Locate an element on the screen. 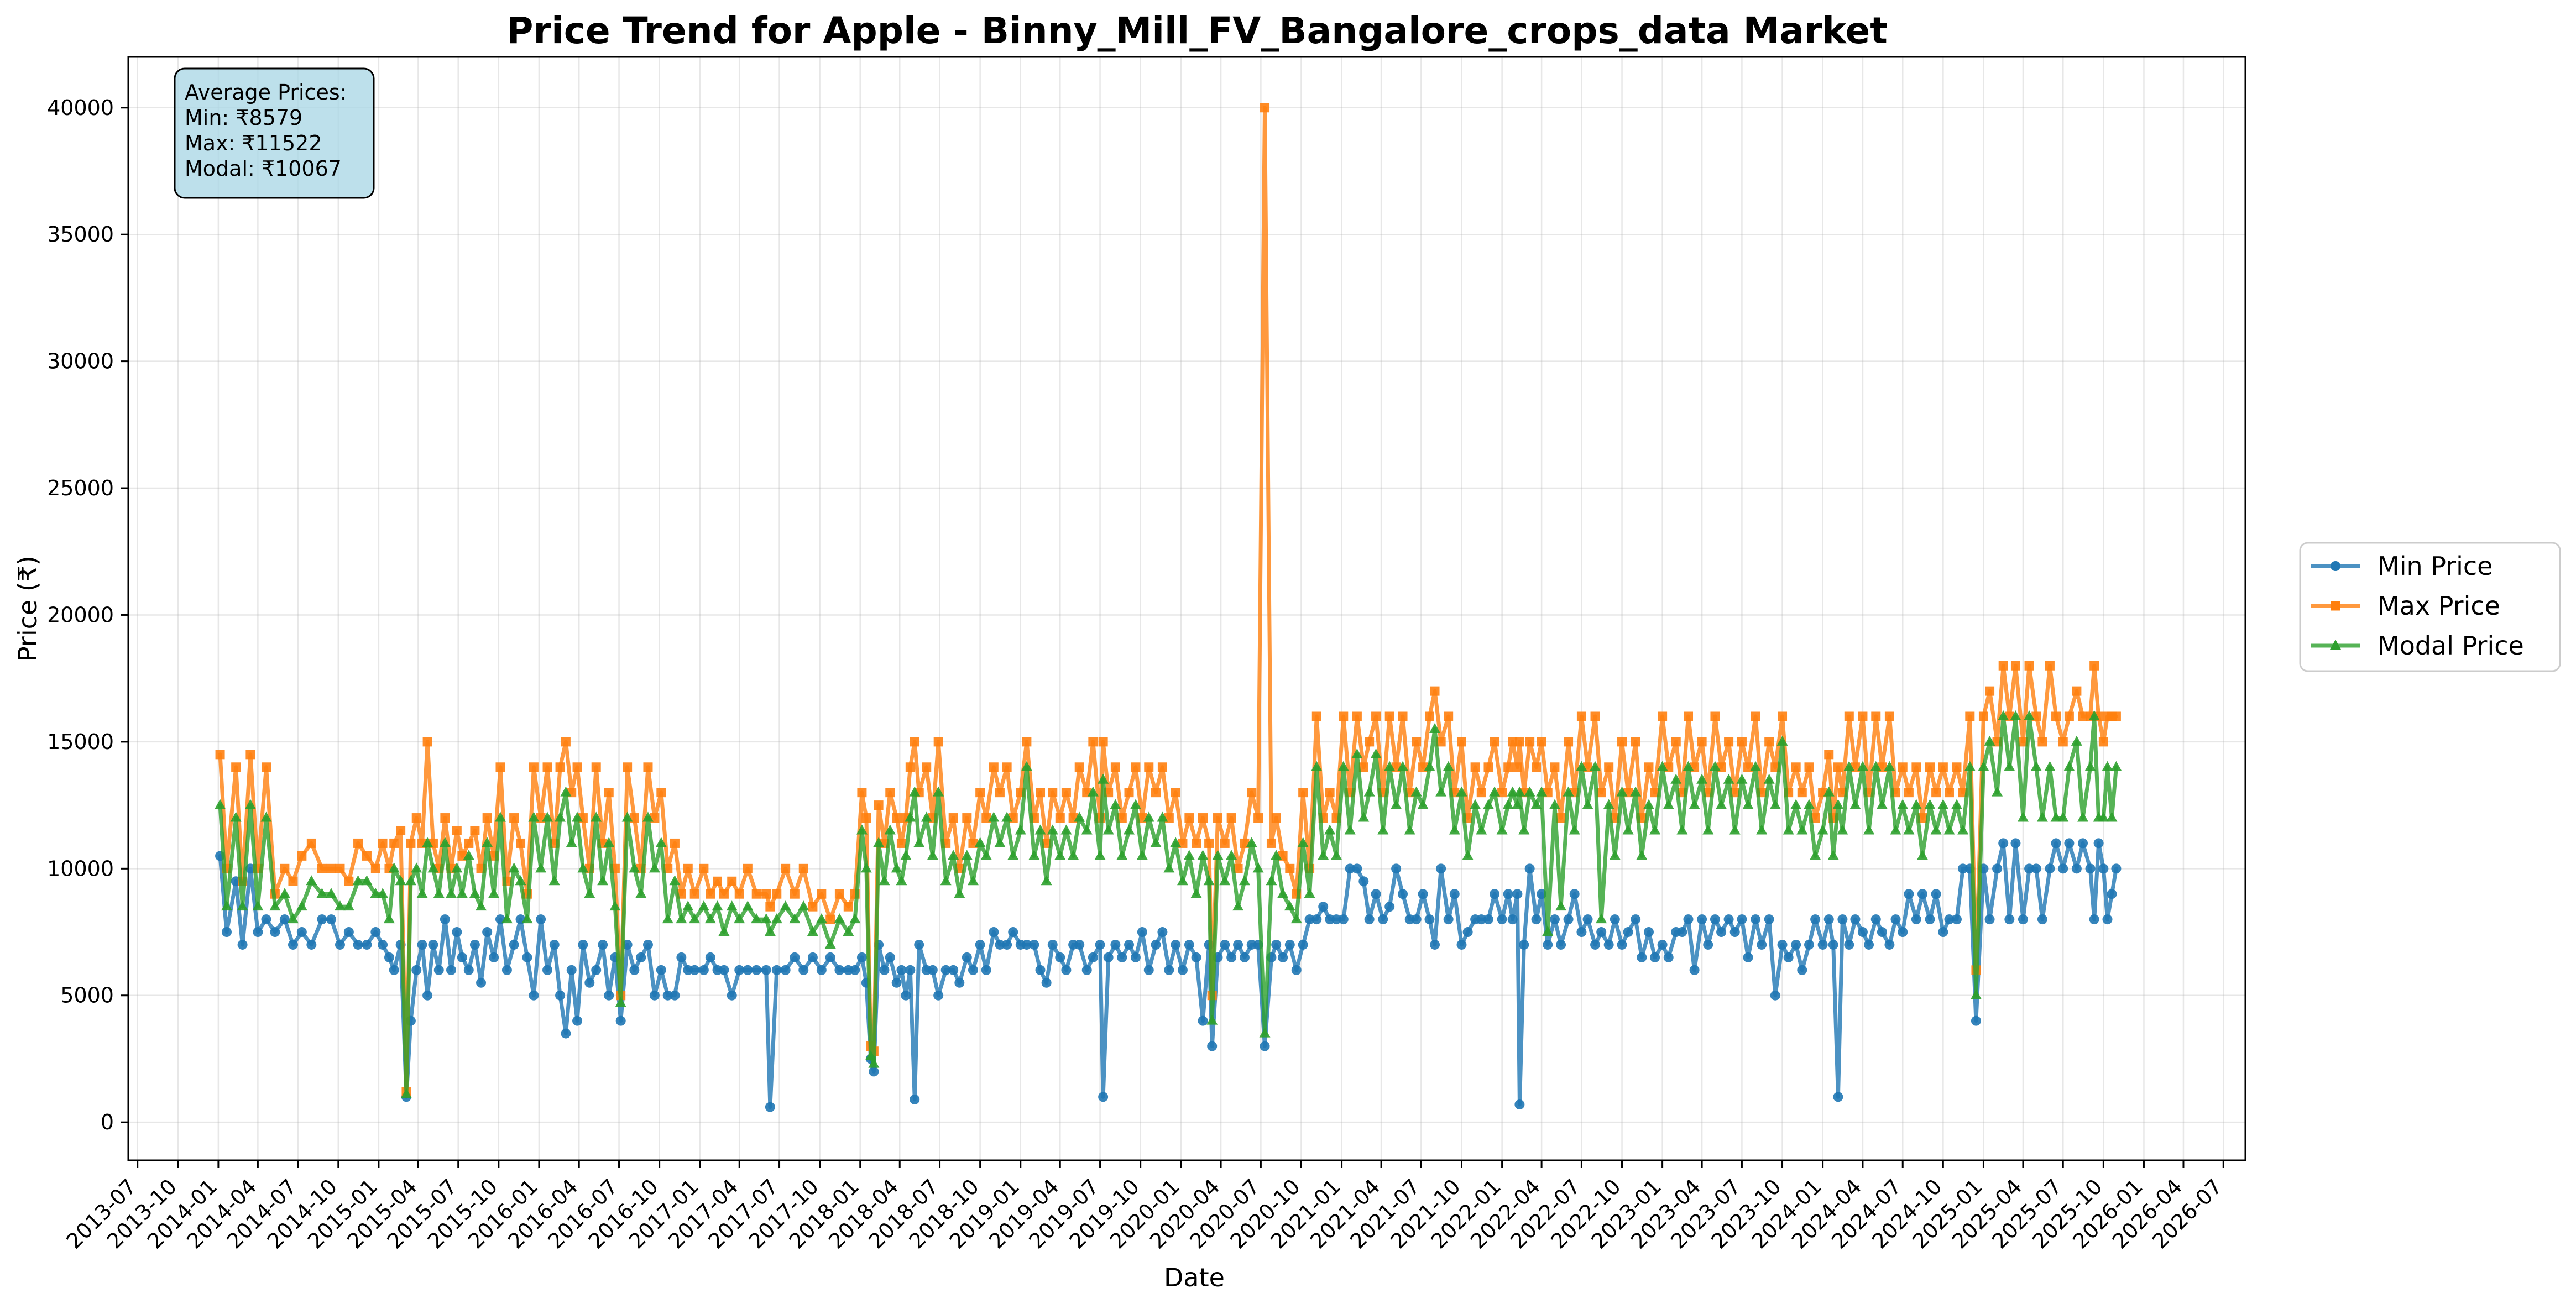 This screenshot has width=2576, height=1309. legend-marker-min-price is located at coordinates (2335, 566).